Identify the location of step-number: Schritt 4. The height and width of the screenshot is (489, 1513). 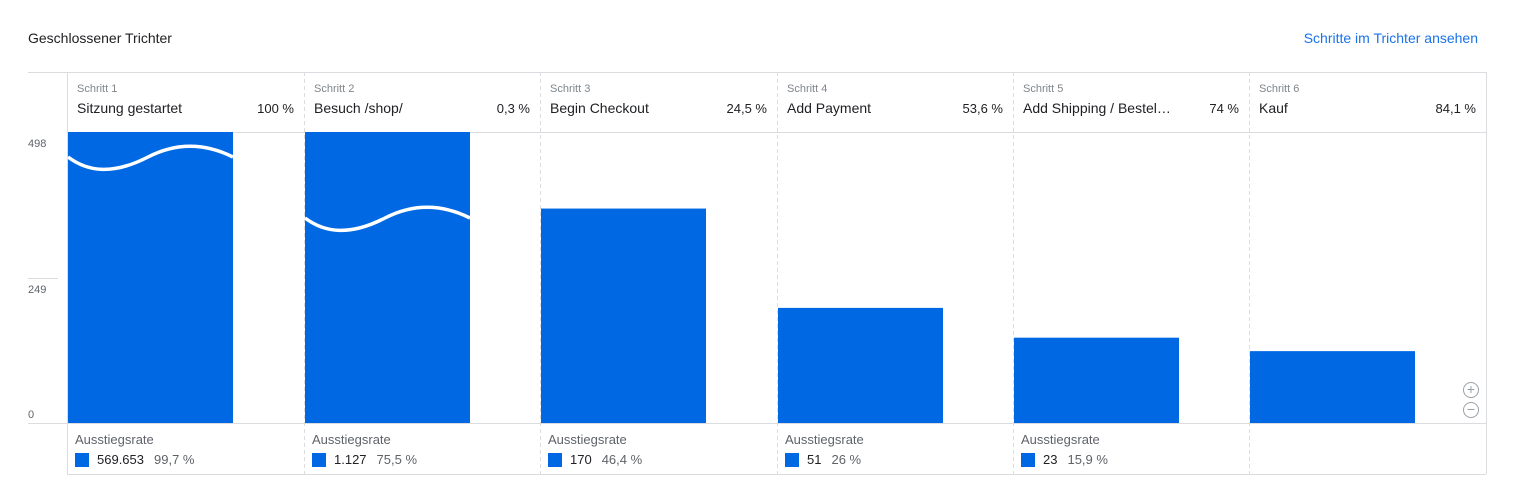
(807, 89).